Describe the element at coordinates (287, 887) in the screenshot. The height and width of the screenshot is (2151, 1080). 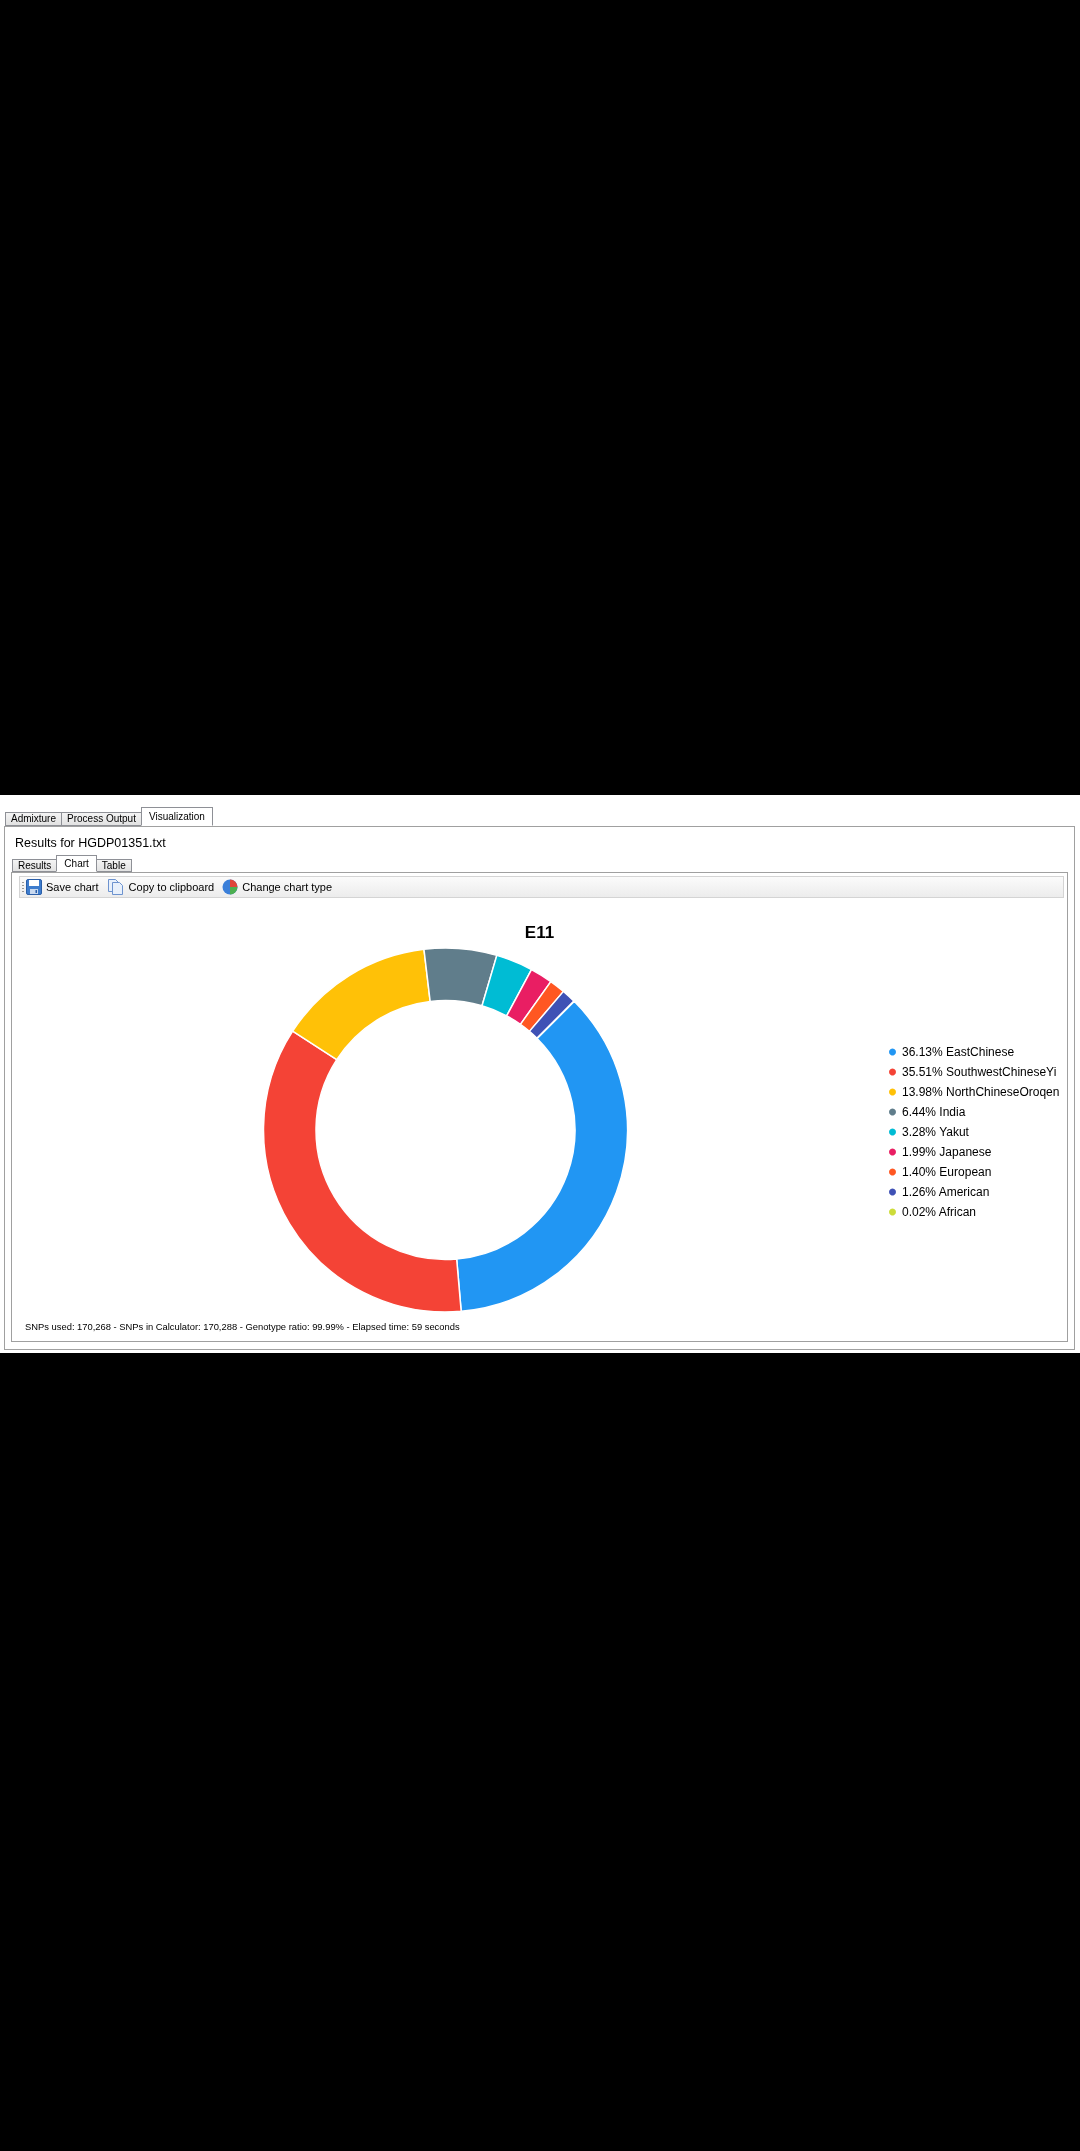
I see `text: Change chart type` at that location.